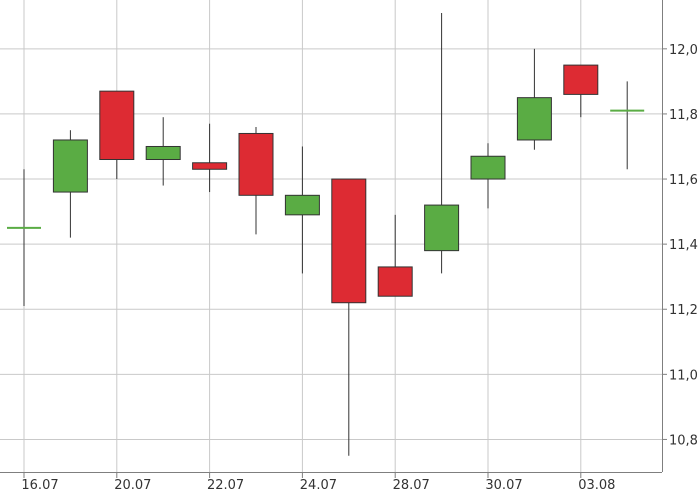 The width and height of the screenshot is (700, 495). What do you see at coordinates (39, 485) in the screenshot?
I see `x-tick-label: 16.07` at bounding box center [39, 485].